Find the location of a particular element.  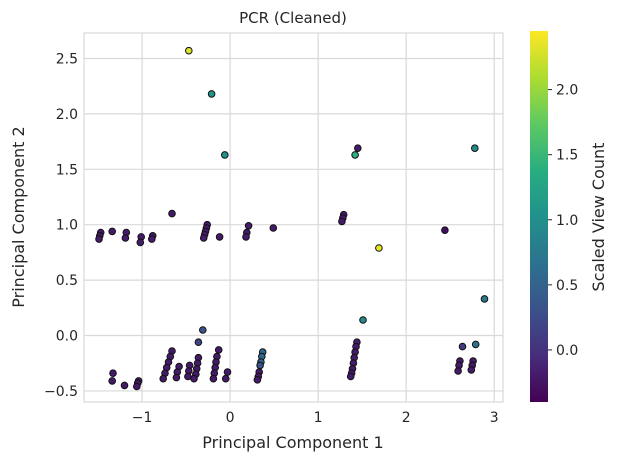

y-tick-label: 1.5 is located at coordinates (67, 170).